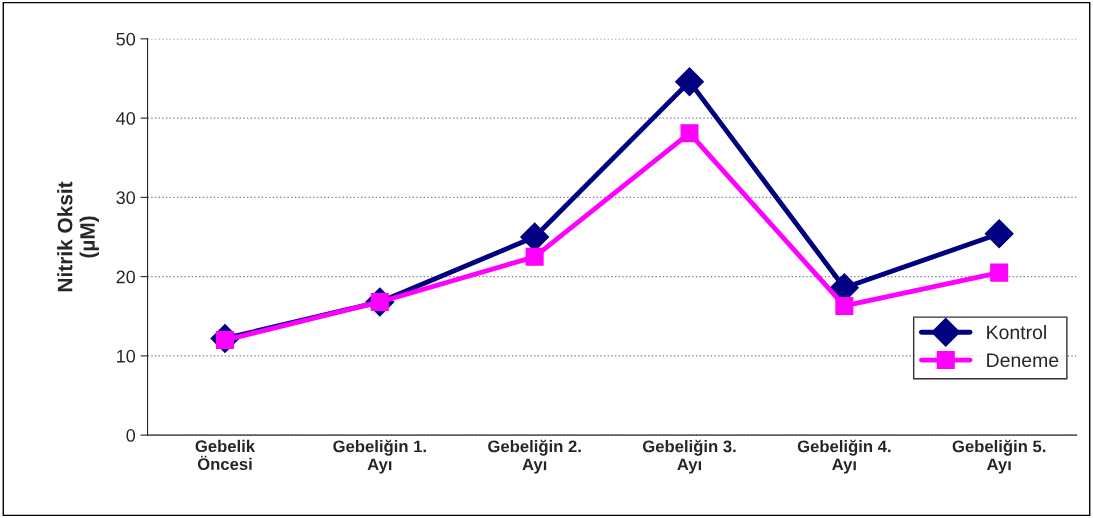  What do you see at coordinates (534, 456) in the screenshot?
I see `x-tick-label: Gebeliğin 2. Ayı` at bounding box center [534, 456].